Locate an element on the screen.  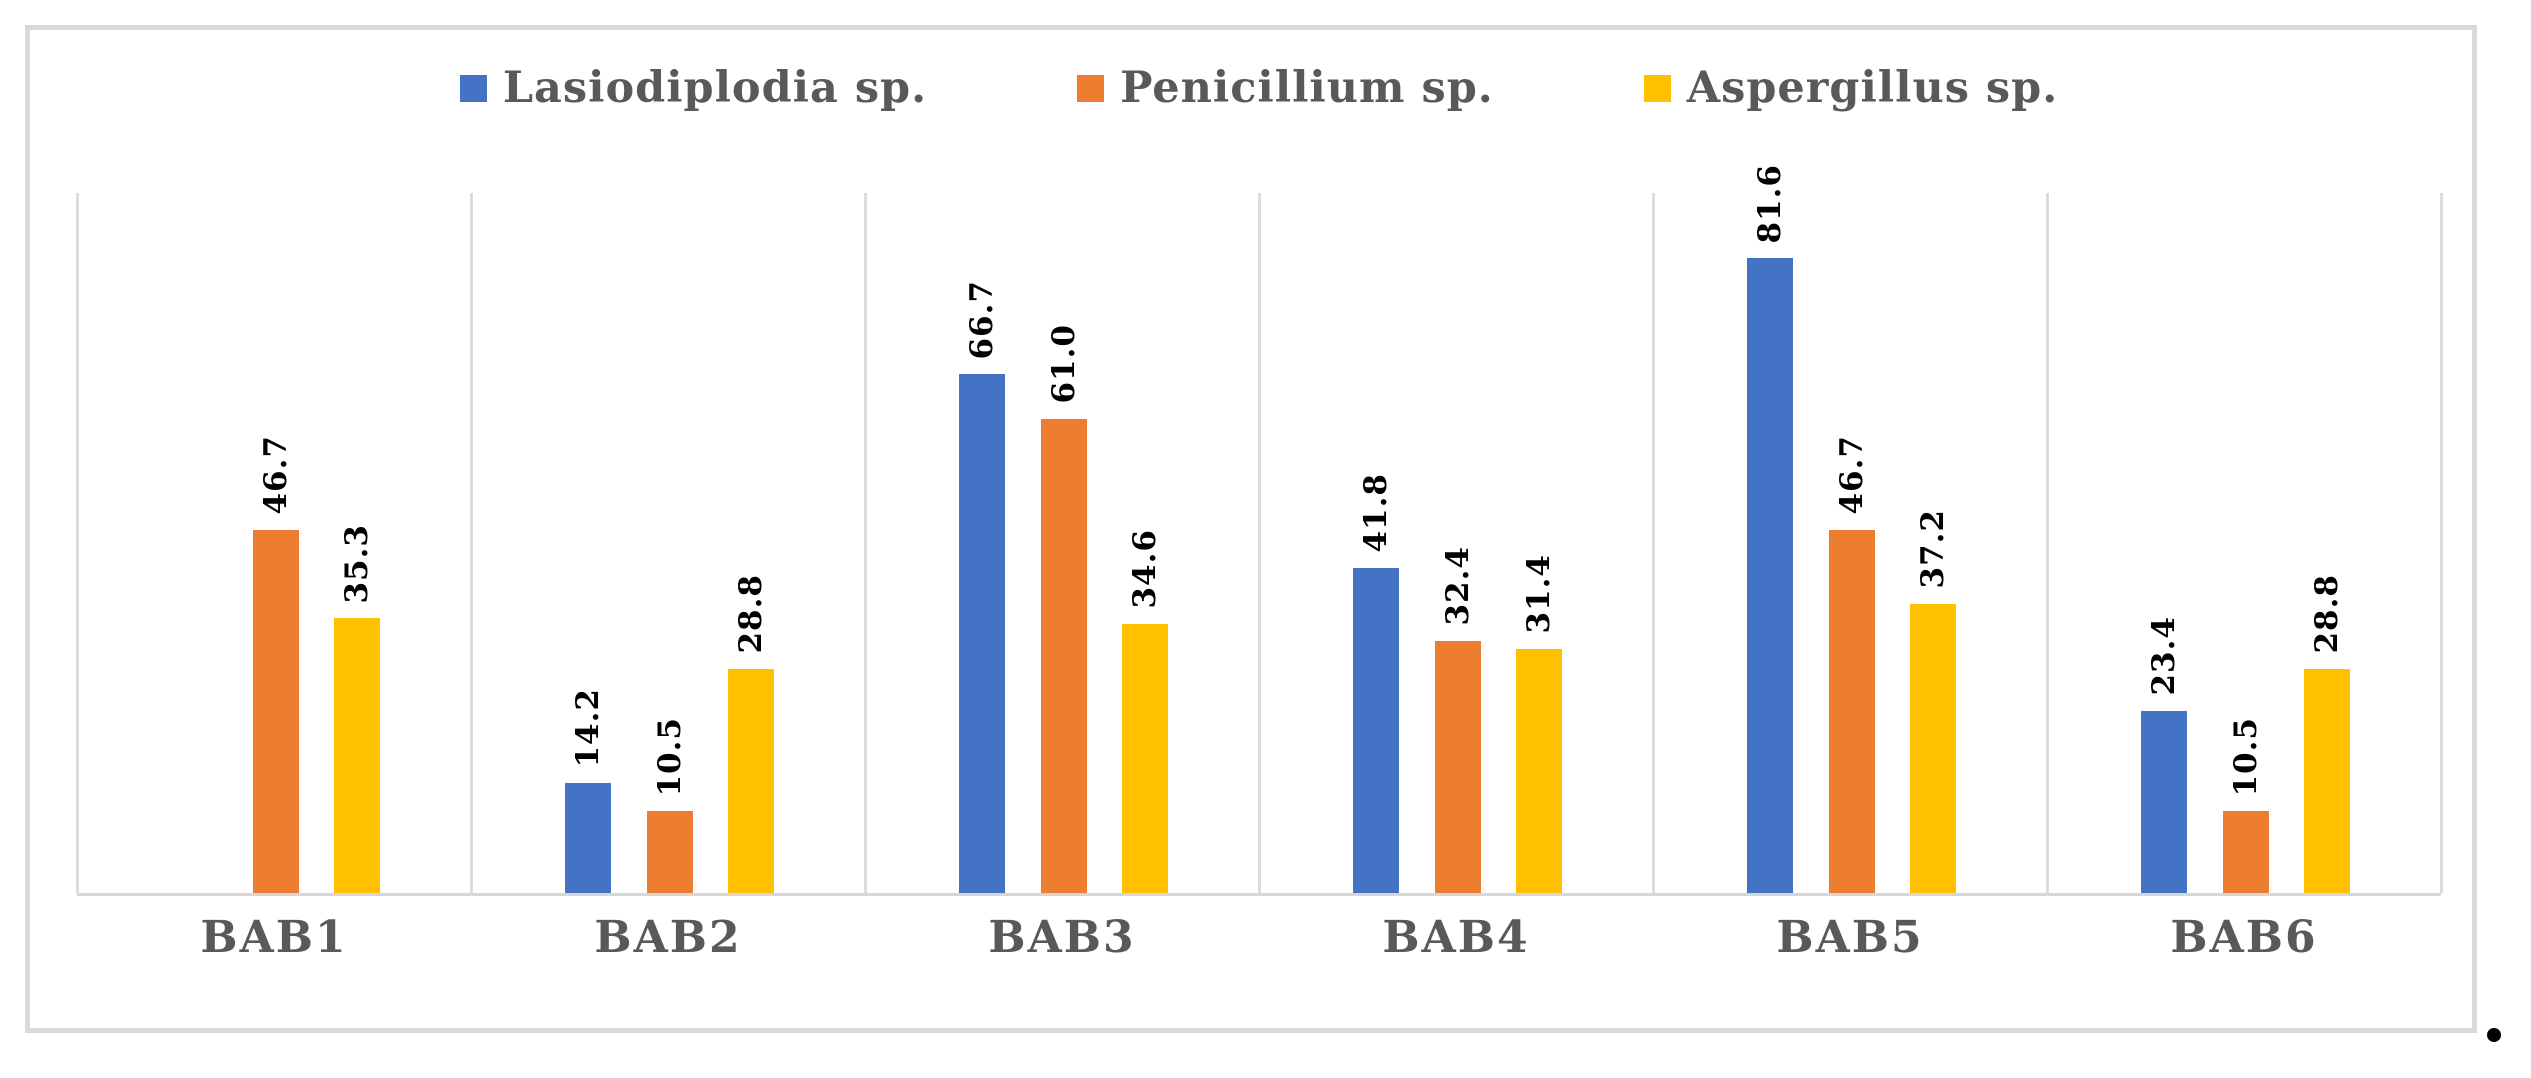
legend-item-series2: Penicillium sp. is located at coordinates (1285, 88).